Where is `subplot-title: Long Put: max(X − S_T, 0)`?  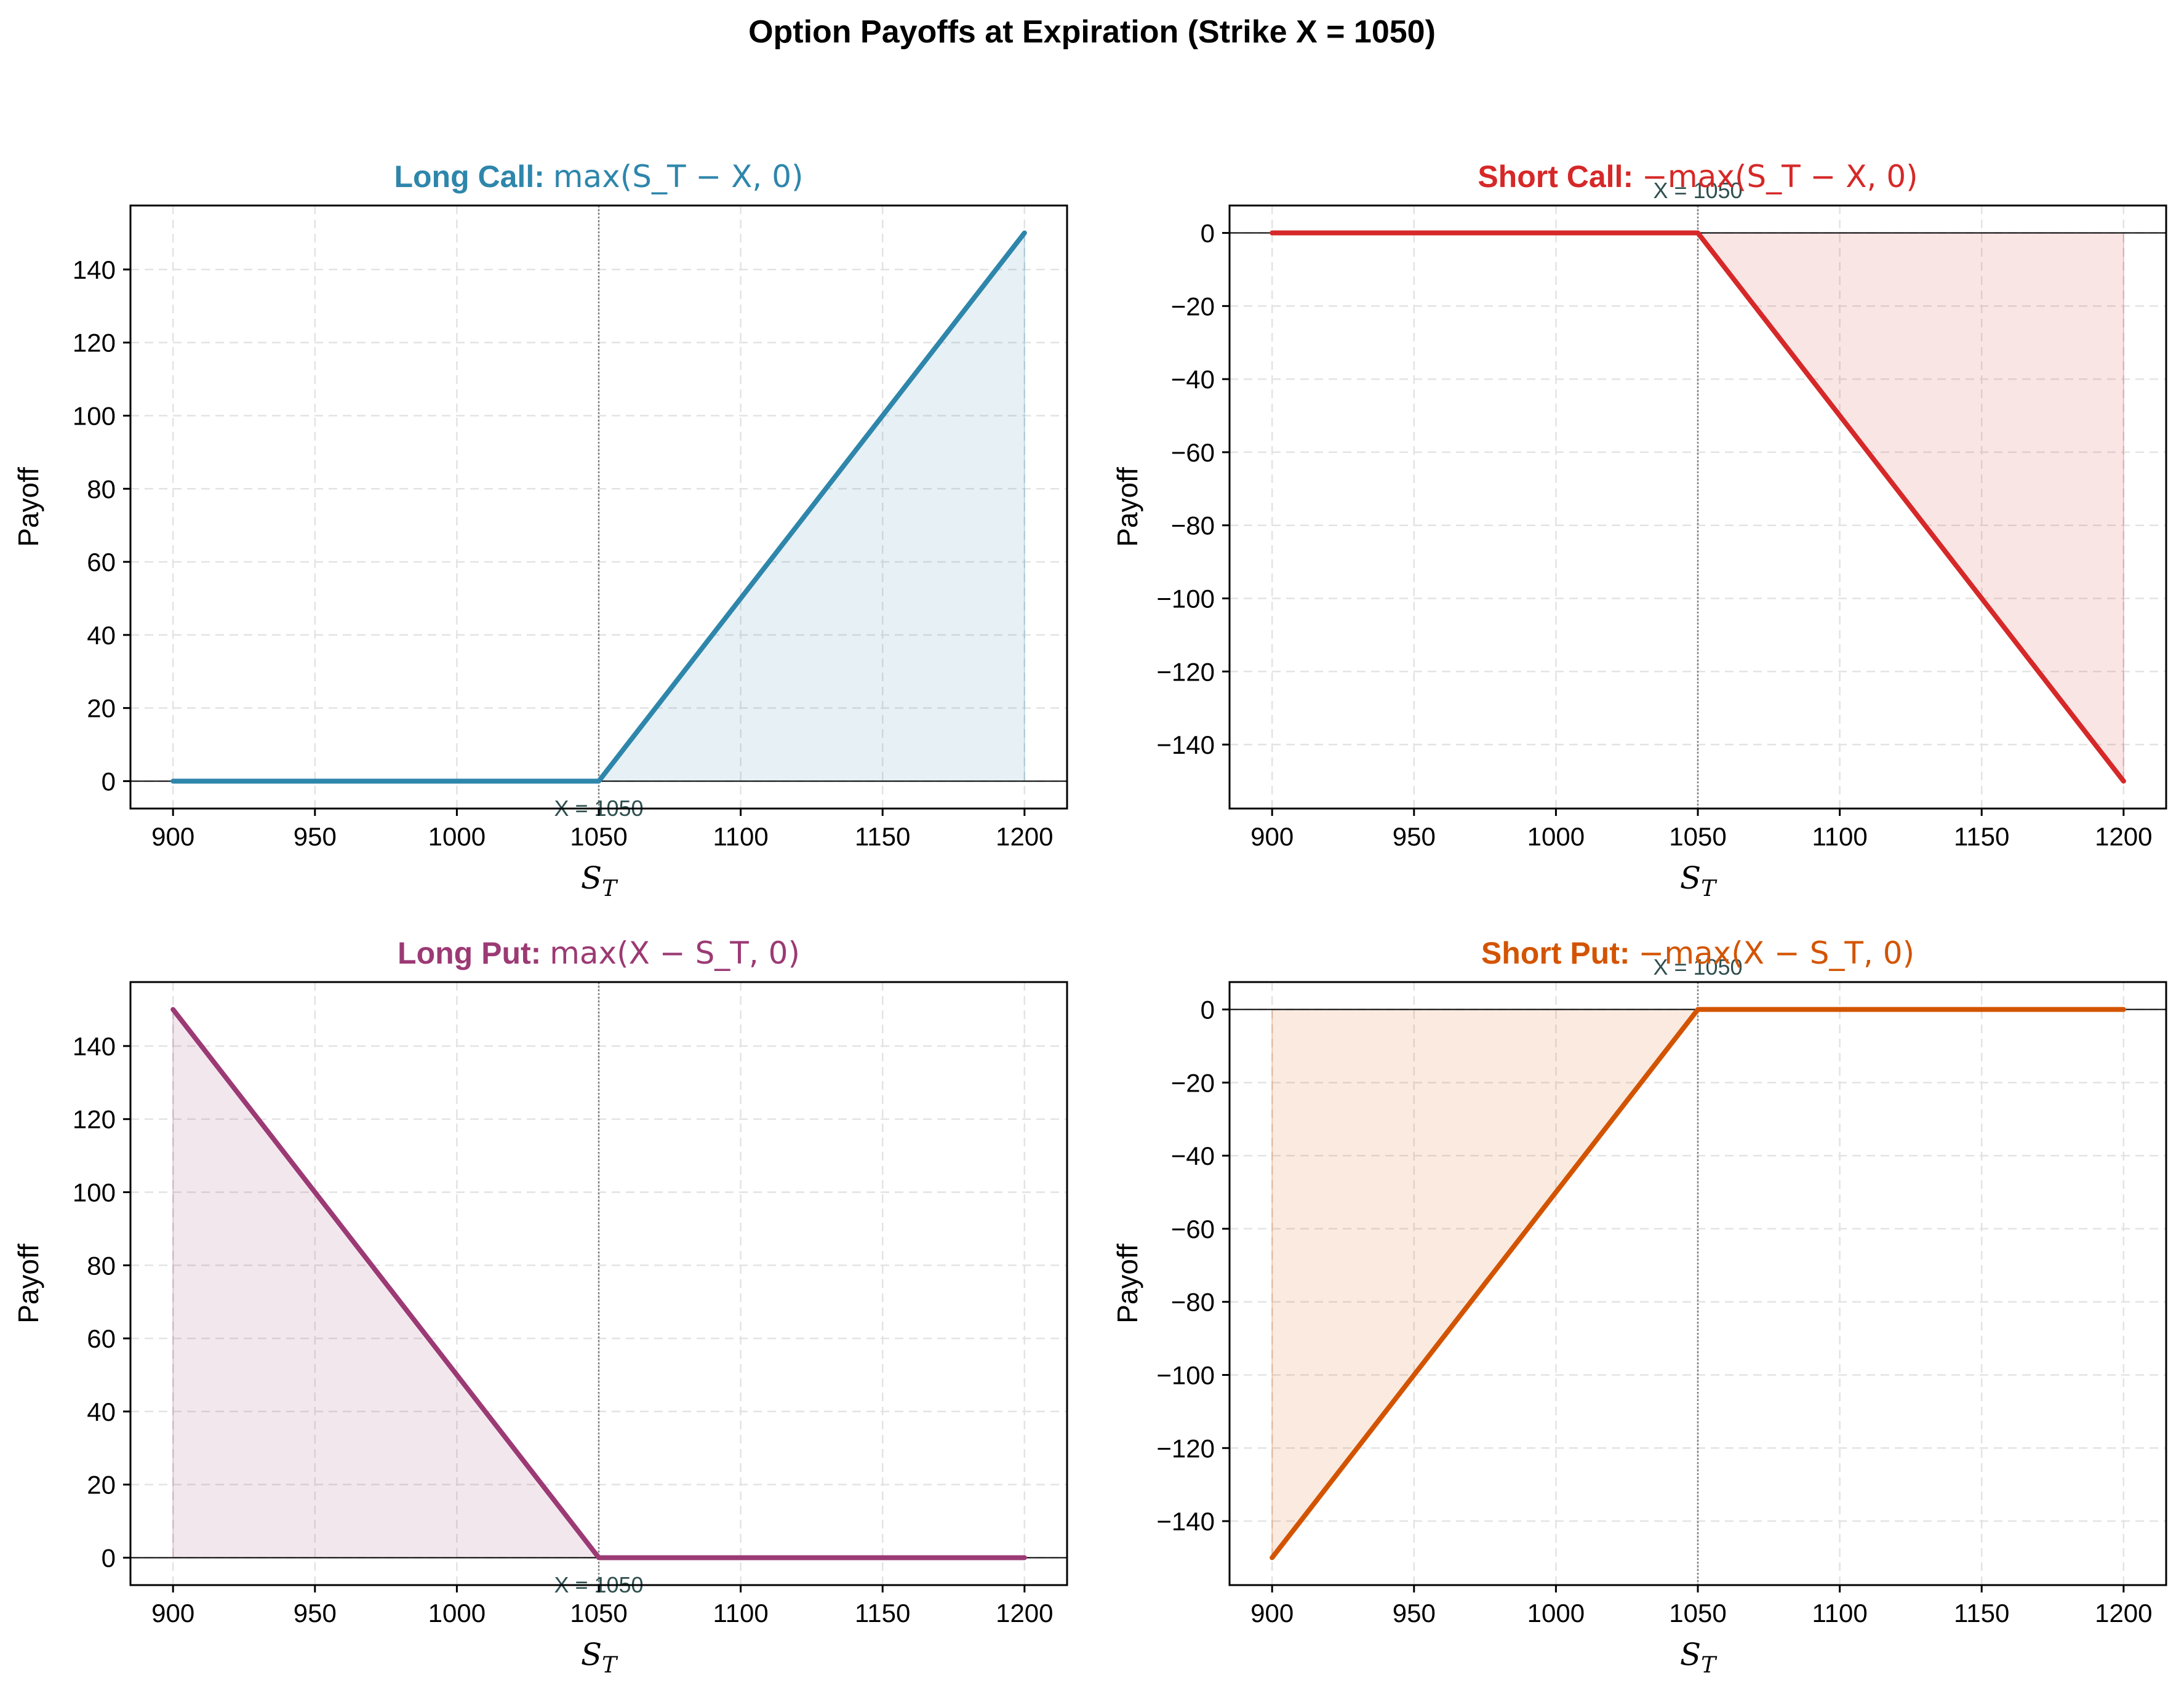 subplot-title: Long Put: max(X − S_T, 0) is located at coordinates (599, 953).